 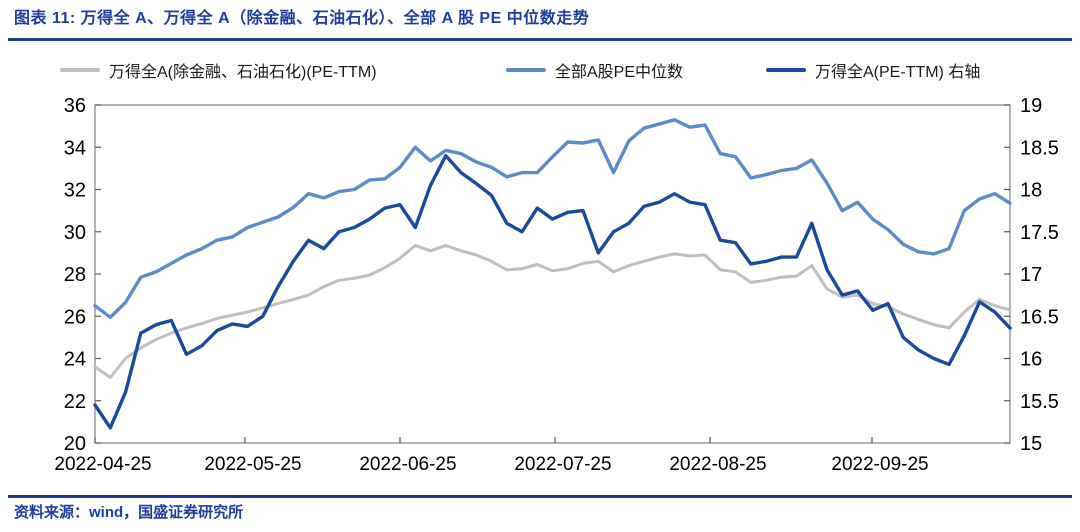 What do you see at coordinates (619, 72) in the screenshot?
I see `legend-label: 全部A股PE中位数` at bounding box center [619, 72].